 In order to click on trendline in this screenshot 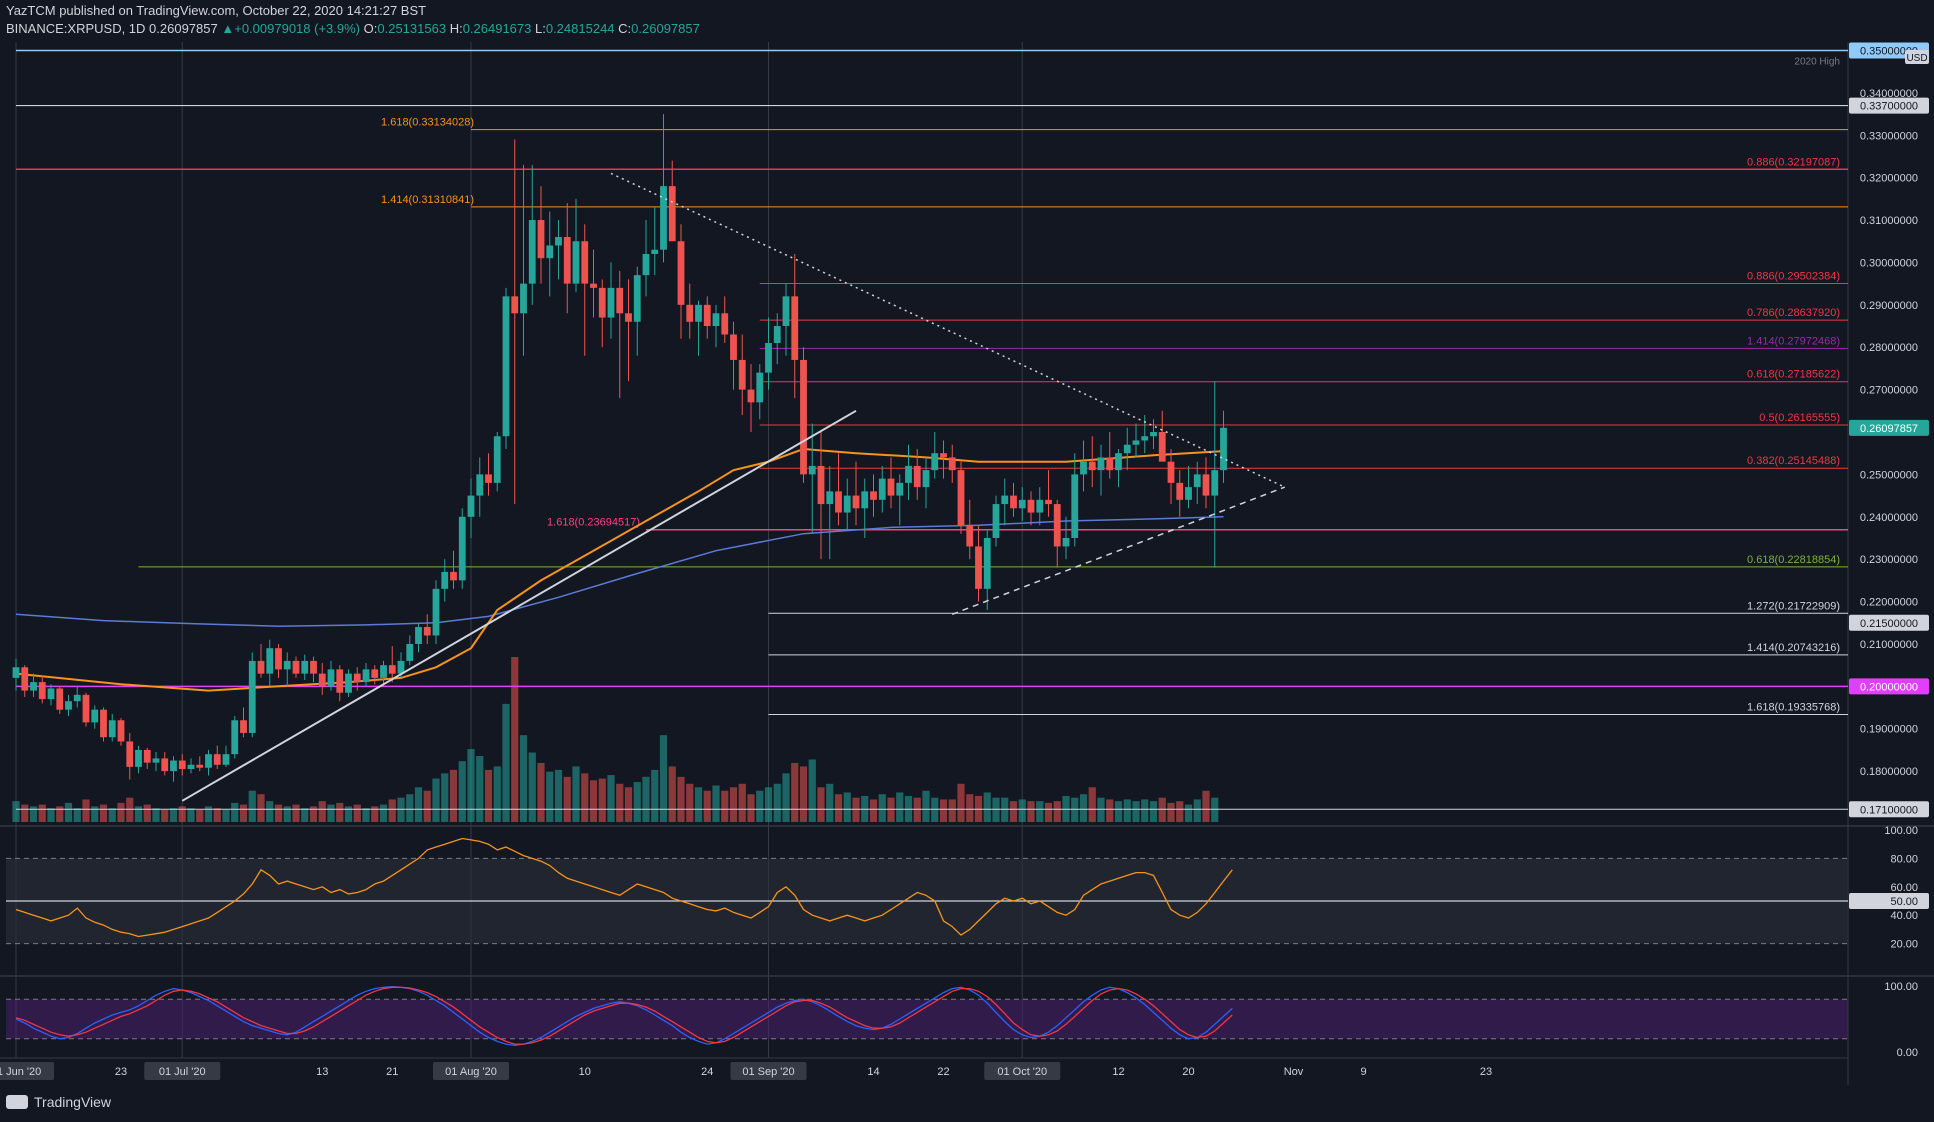, I will do `click(1118, 550)`.